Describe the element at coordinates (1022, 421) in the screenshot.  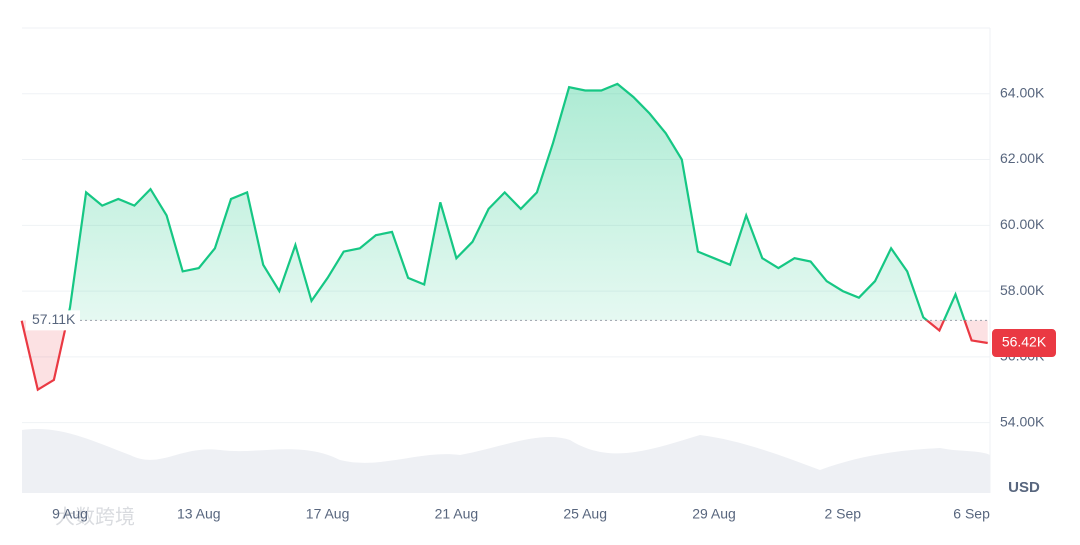
I see `y-tick-label: 54.00K` at that location.